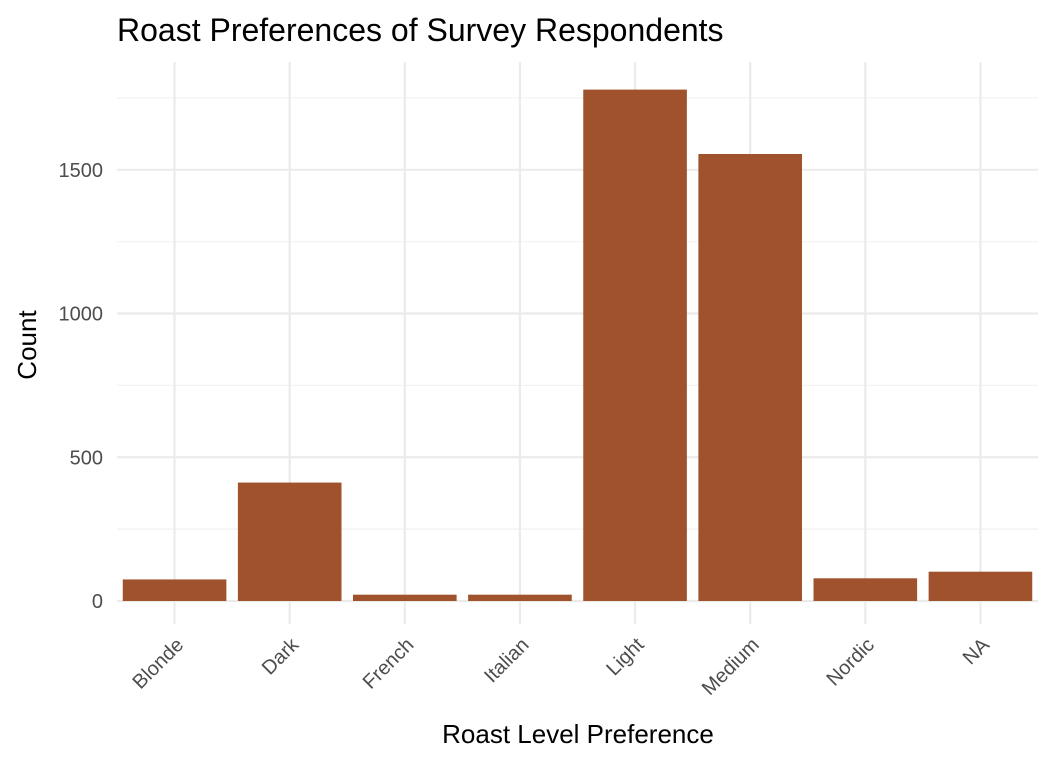  What do you see at coordinates (27, 345) in the screenshot?
I see `y-axis-title: Count` at bounding box center [27, 345].